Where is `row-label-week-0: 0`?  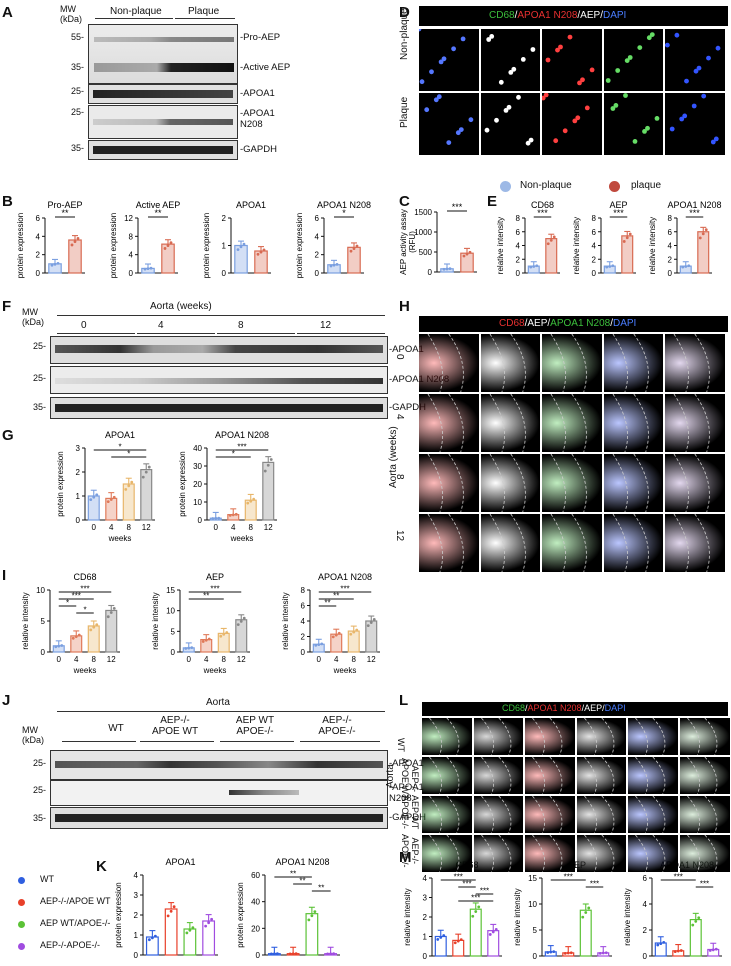 row-label-week-0: 0 is located at coordinates (399, 357).